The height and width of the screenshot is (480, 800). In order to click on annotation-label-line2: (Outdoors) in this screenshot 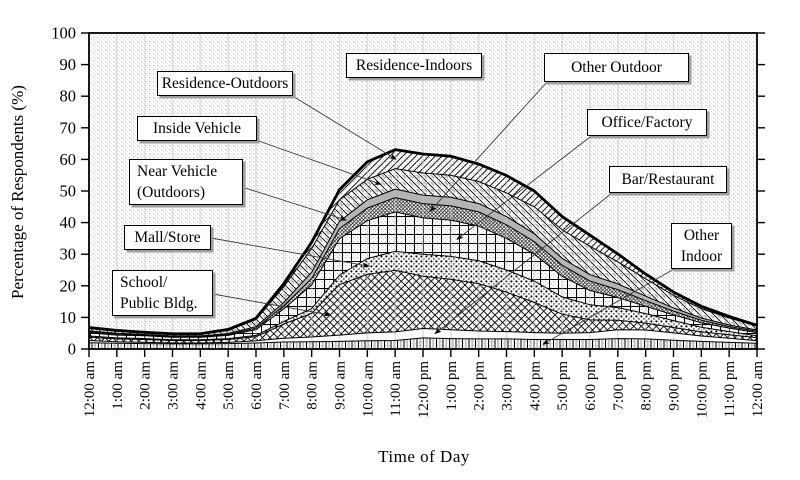, I will do `click(171, 192)`.